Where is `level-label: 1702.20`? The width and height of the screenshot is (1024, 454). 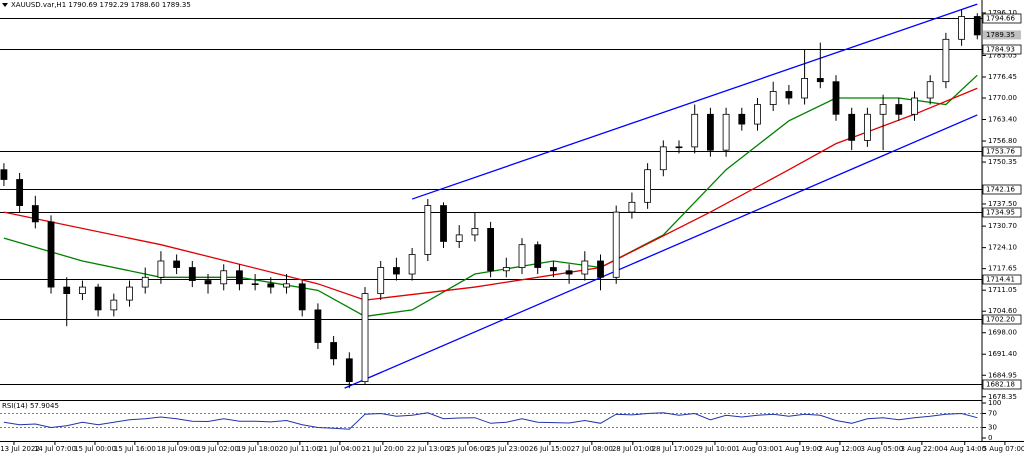 level-label: 1702.20 is located at coordinates (1000, 320).